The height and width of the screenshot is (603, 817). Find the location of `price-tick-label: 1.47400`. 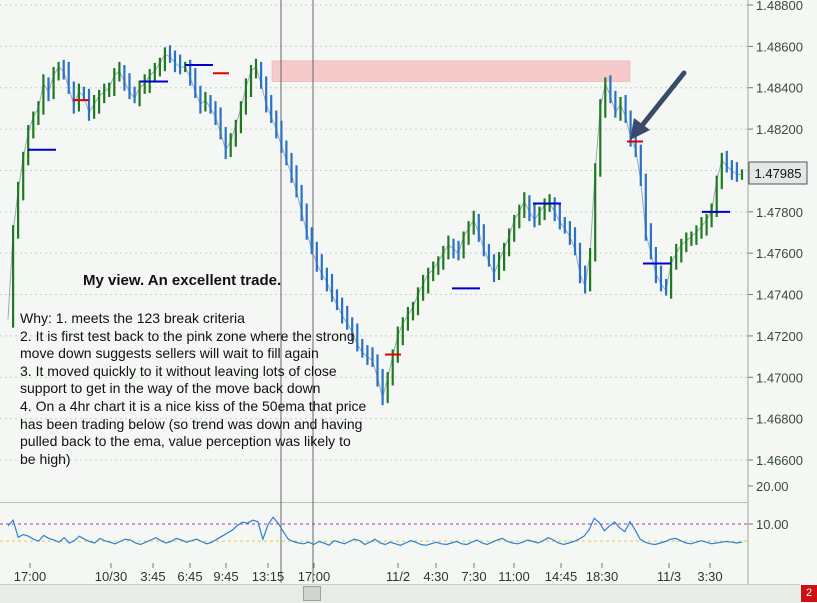

price-tick-label: 1.47400 is located at coordinates (779, 295).